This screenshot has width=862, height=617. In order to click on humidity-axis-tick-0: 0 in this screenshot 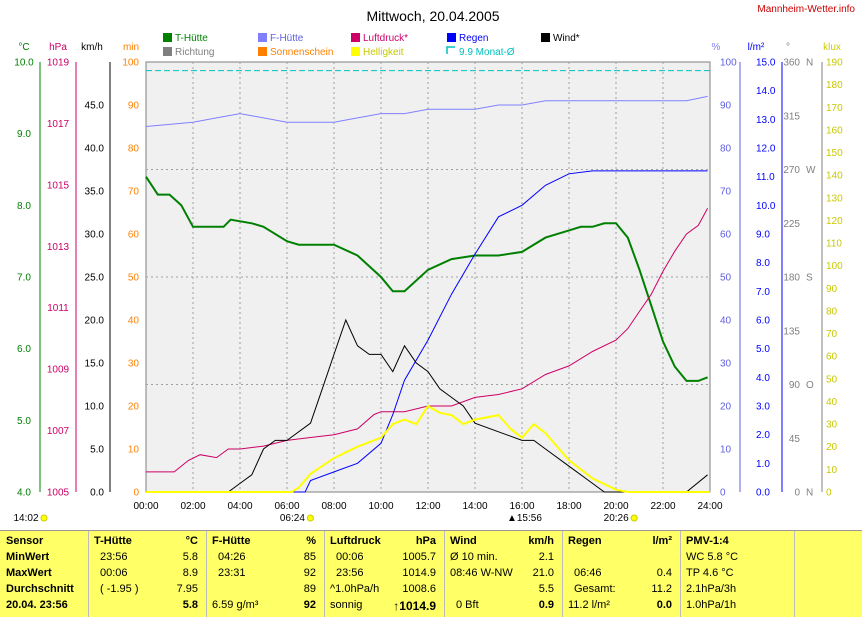, I will do `click(723, 493)`.